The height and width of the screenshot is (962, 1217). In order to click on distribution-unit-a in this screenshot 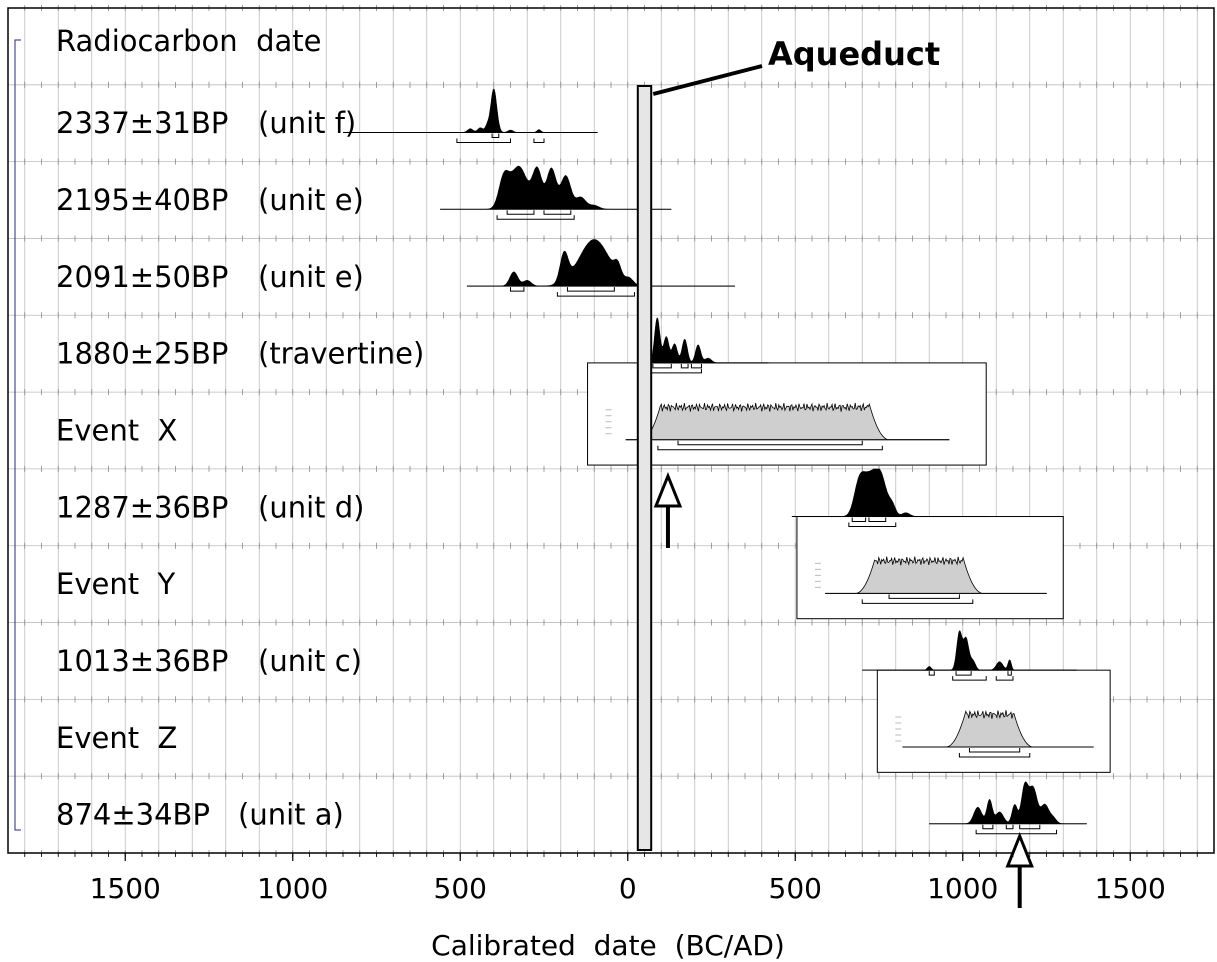, I will do `click(1008, 808)`.